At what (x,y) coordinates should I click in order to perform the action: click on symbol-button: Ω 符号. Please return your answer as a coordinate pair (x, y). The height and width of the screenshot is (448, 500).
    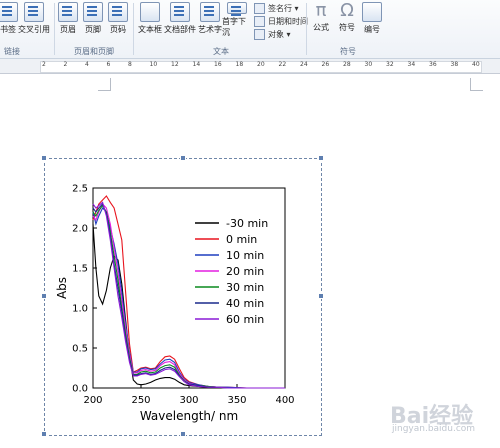
    Looking at the image, I should click on (347, 16).